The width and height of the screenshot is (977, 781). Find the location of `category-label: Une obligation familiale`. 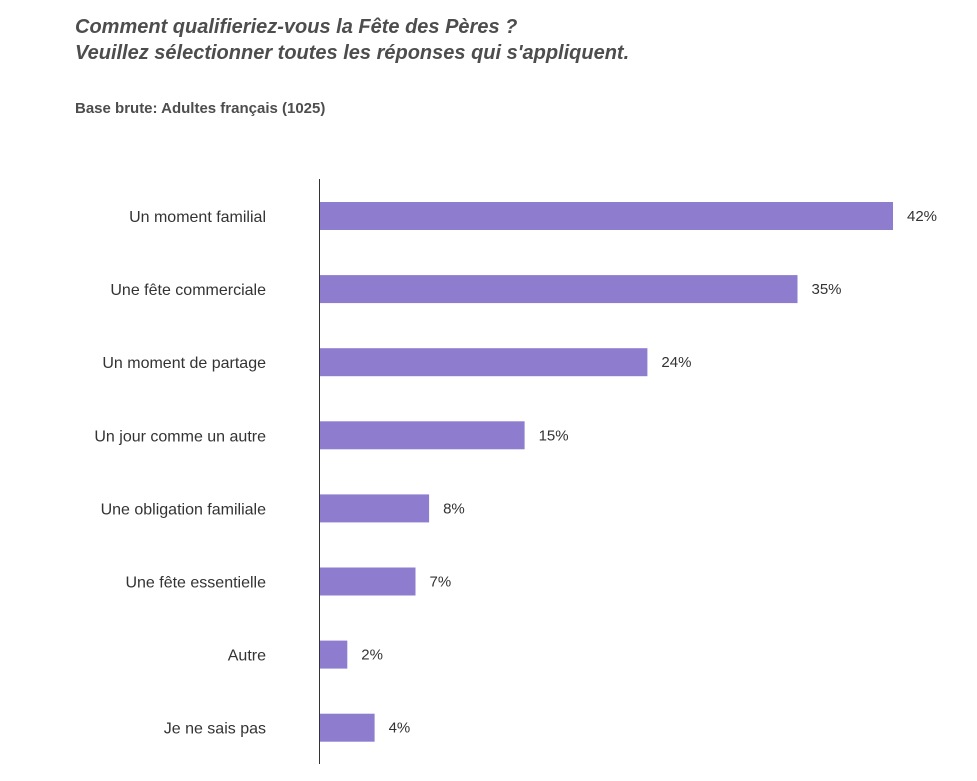

category-label: Une obligation familiale is located at coordinates (184, 509).